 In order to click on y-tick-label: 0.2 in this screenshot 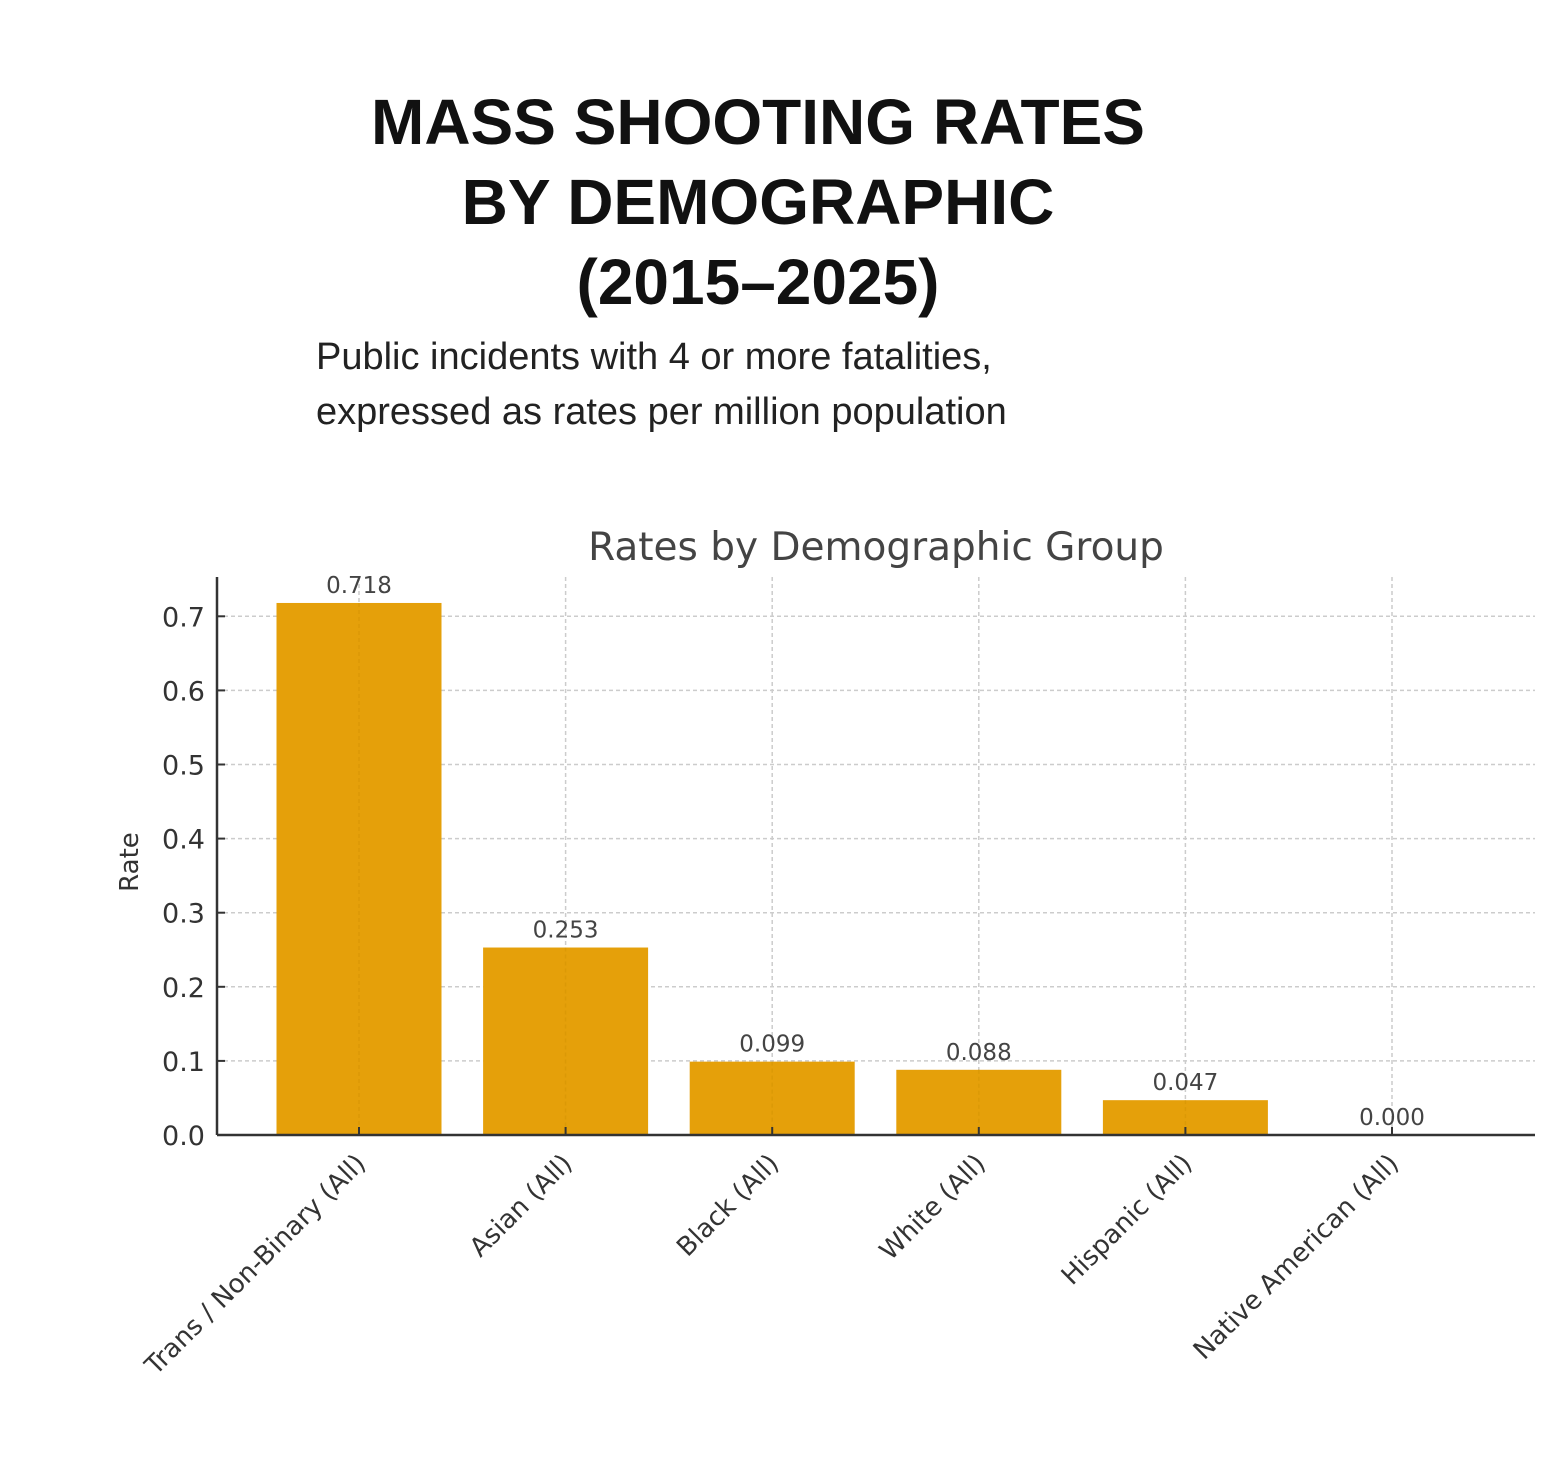, I will do `click(183, 988)`.